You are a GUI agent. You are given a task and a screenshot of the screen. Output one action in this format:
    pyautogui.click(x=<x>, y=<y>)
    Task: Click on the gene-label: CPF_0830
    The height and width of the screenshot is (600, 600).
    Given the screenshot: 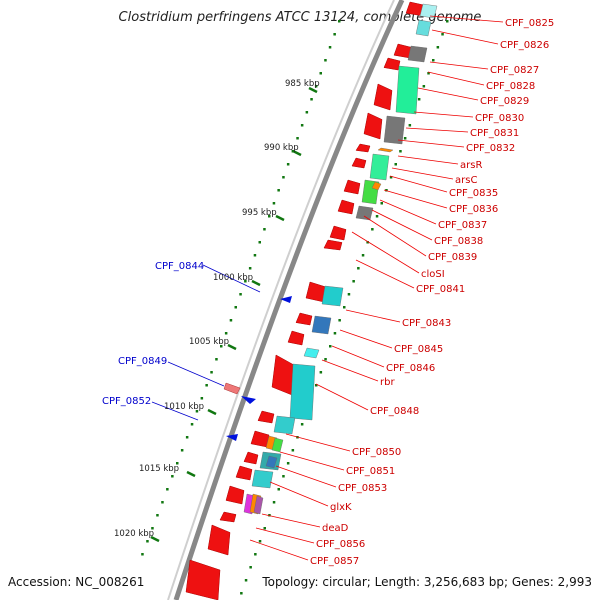 What is the action you would take?
    pyautogui.click(x=499, y=118)
    